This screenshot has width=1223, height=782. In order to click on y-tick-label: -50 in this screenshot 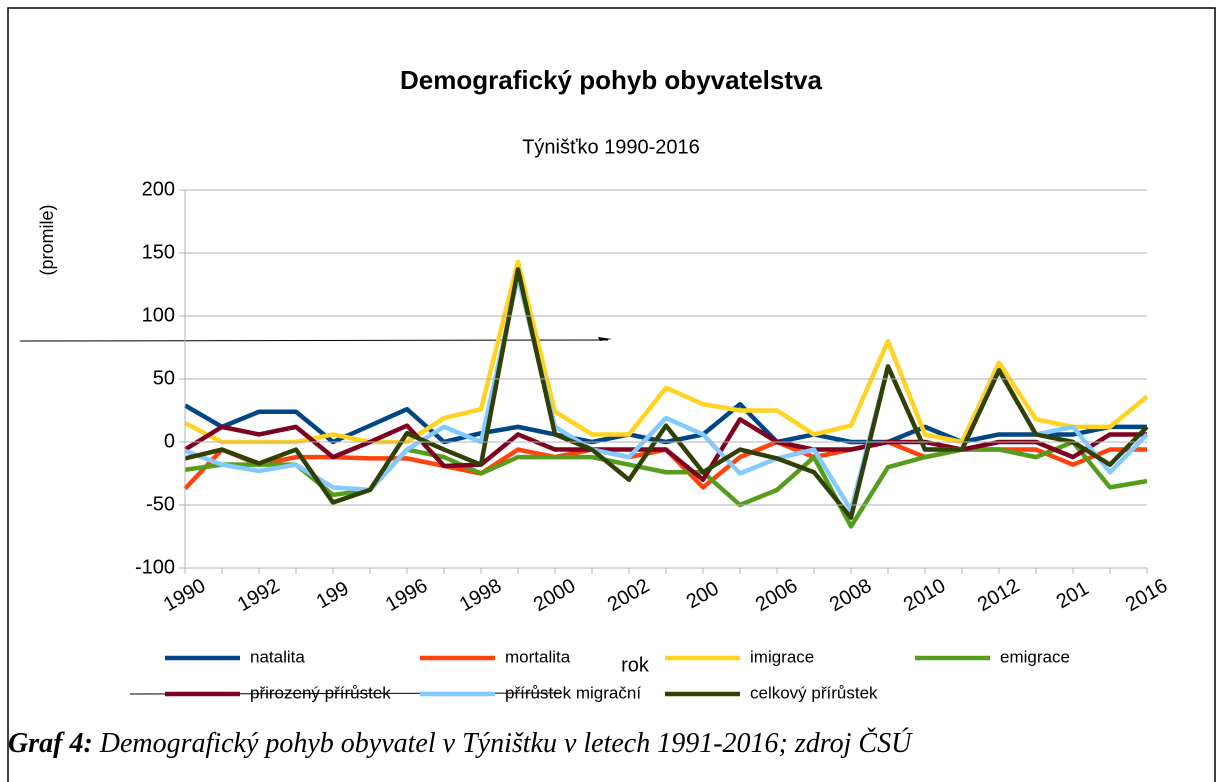, I will do `click(160, 504)`.